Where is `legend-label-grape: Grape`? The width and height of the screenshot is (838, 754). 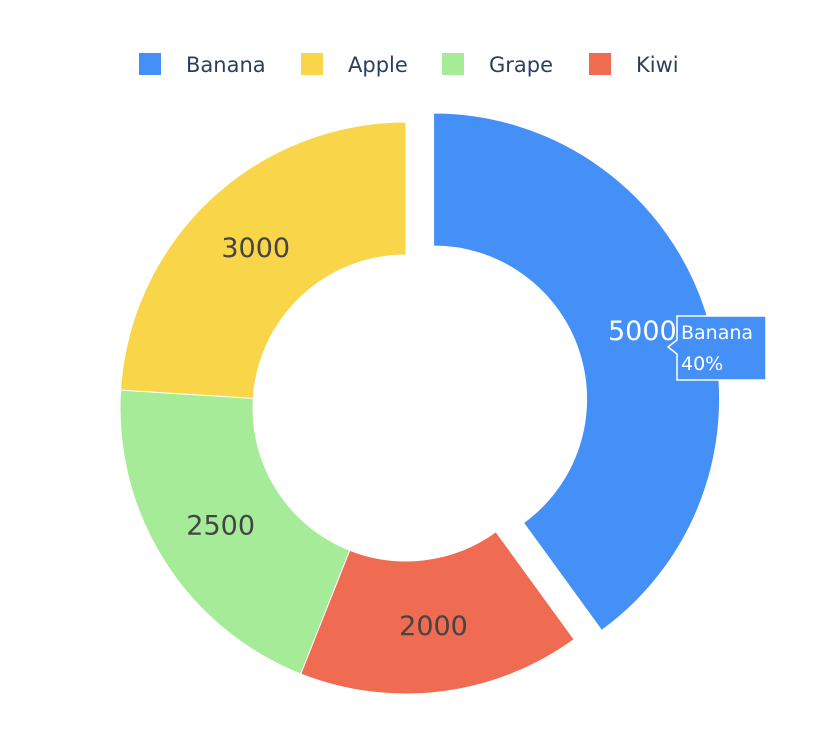 legend-label-grape: Grape is located at coordinates (521, 65).